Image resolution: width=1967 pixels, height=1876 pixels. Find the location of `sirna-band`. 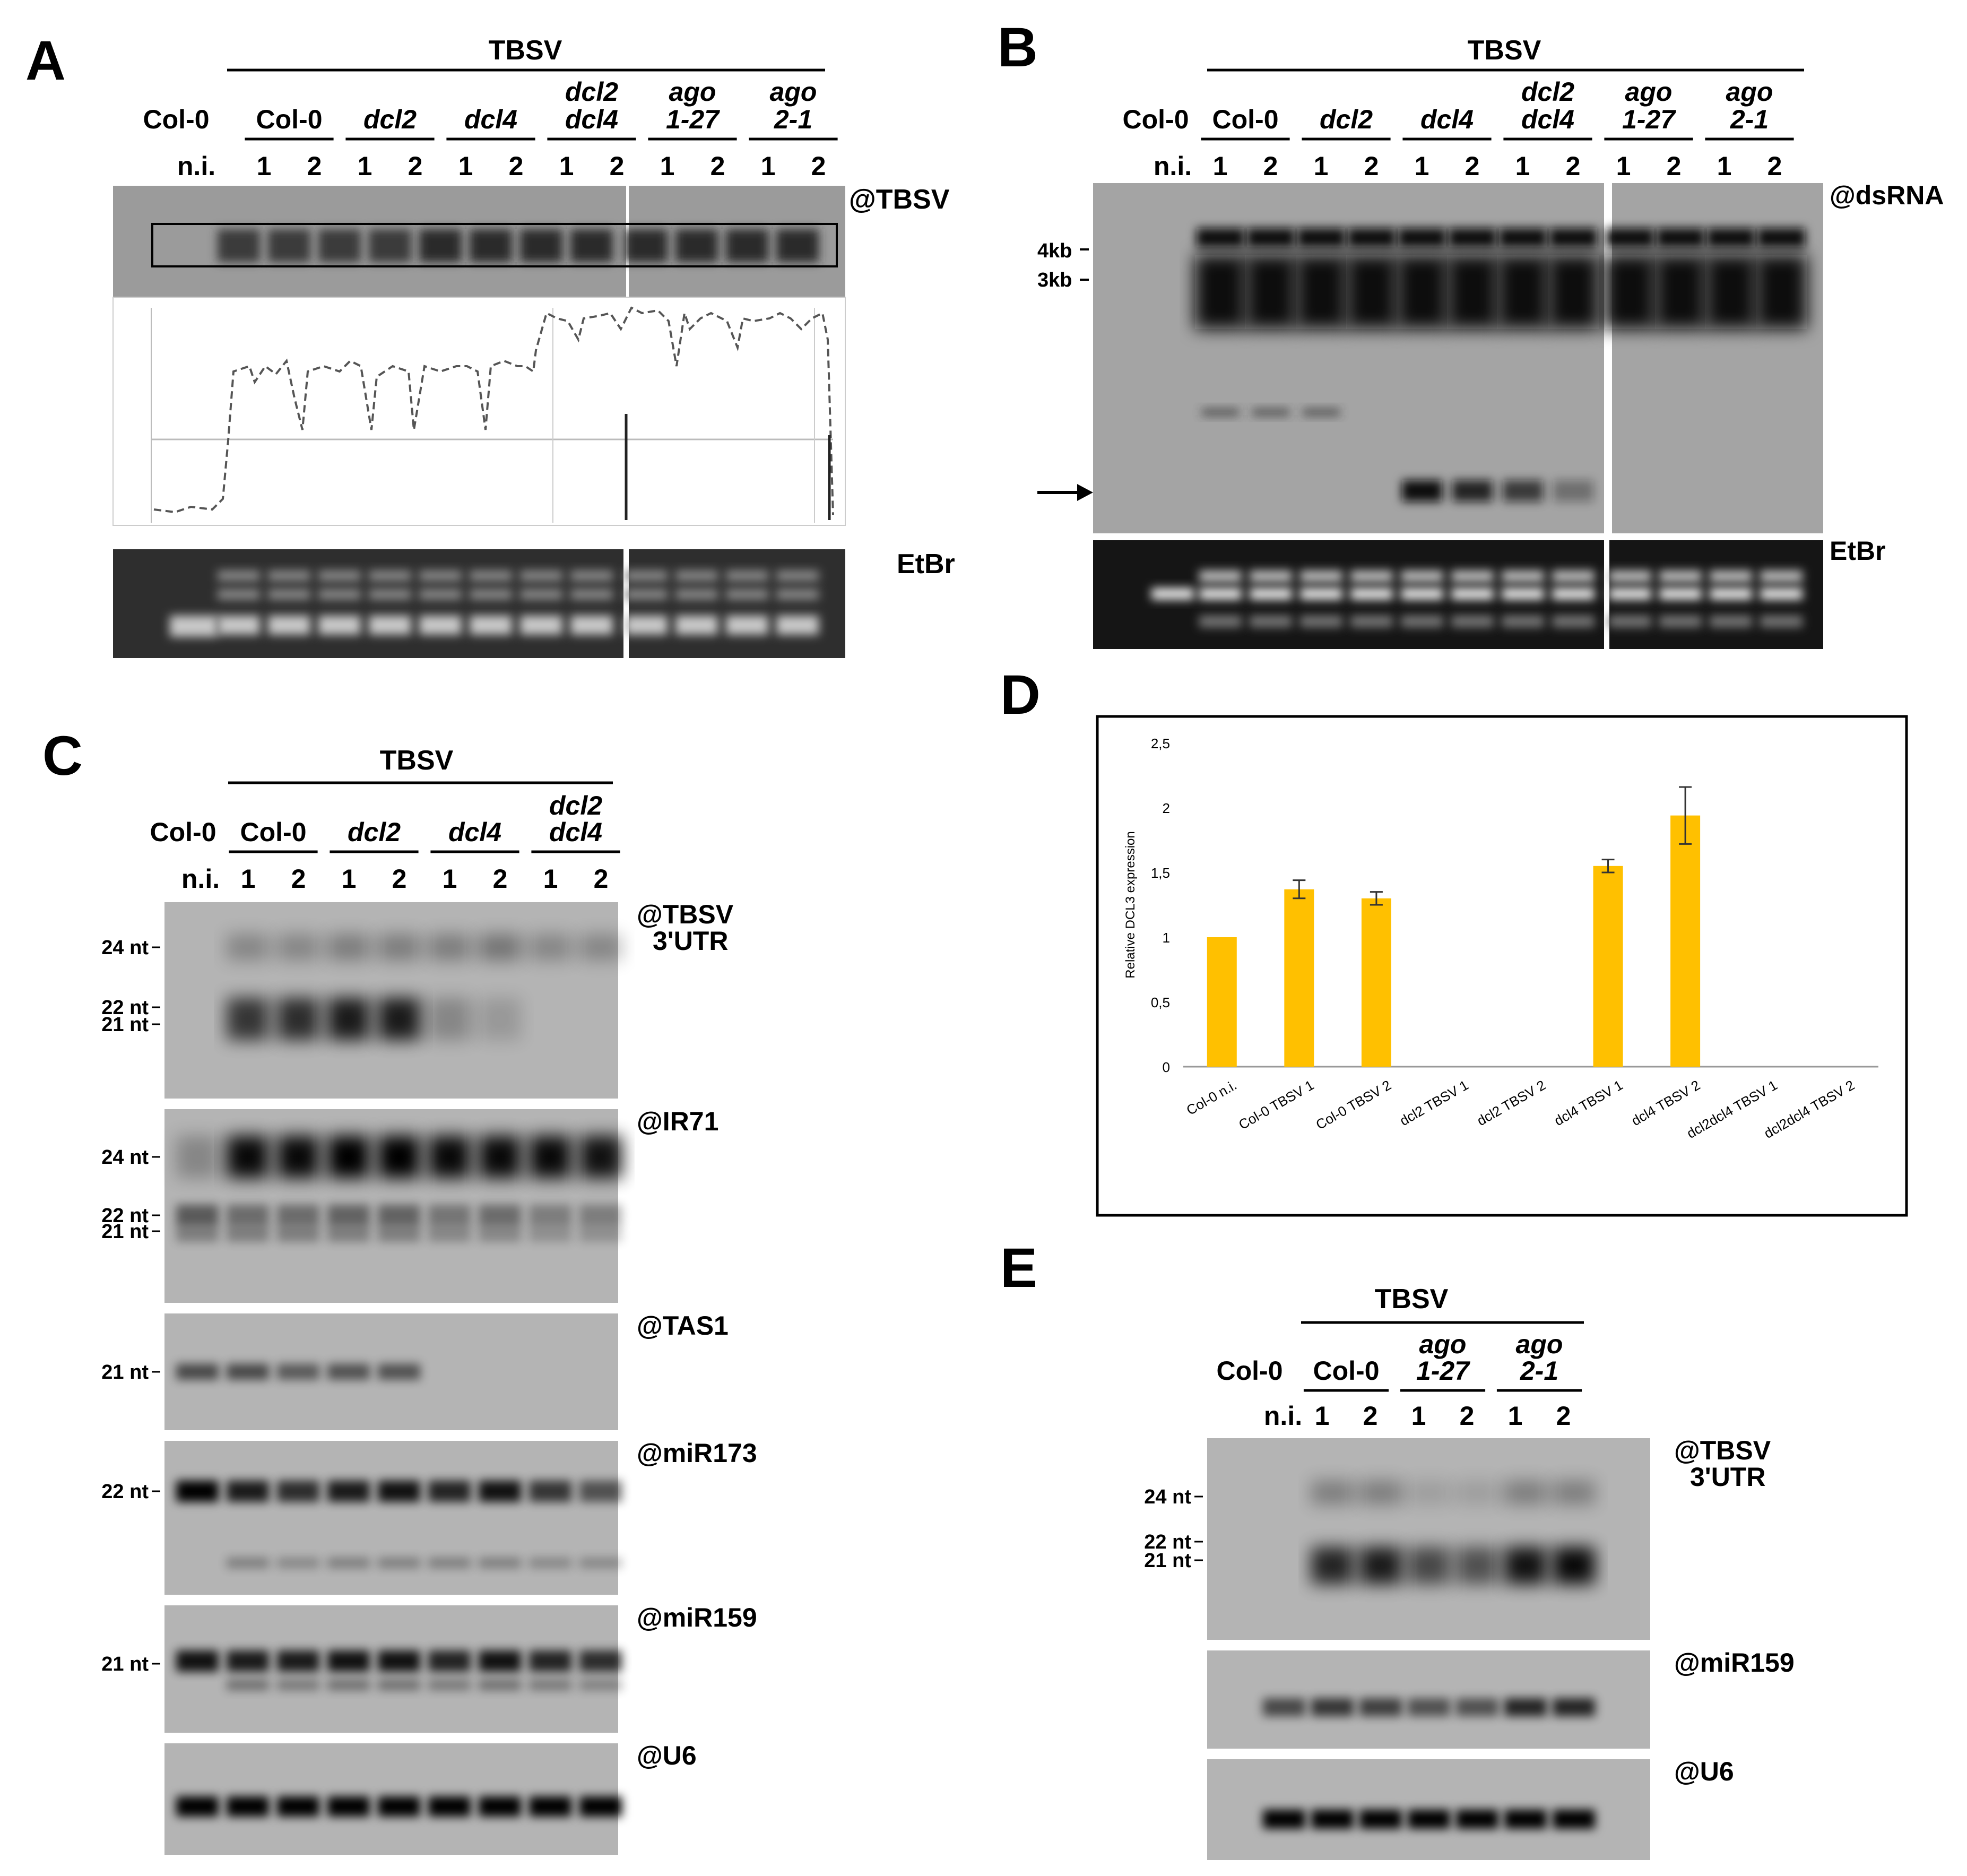

sirna-band is located at coordinates (1422, 491).